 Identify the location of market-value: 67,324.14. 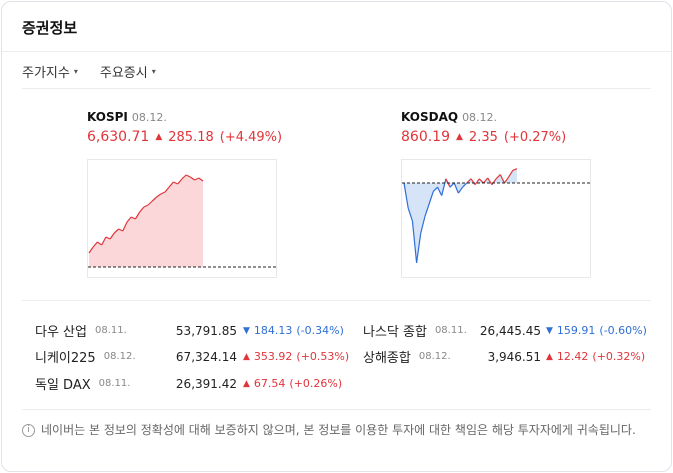
(206, 356).